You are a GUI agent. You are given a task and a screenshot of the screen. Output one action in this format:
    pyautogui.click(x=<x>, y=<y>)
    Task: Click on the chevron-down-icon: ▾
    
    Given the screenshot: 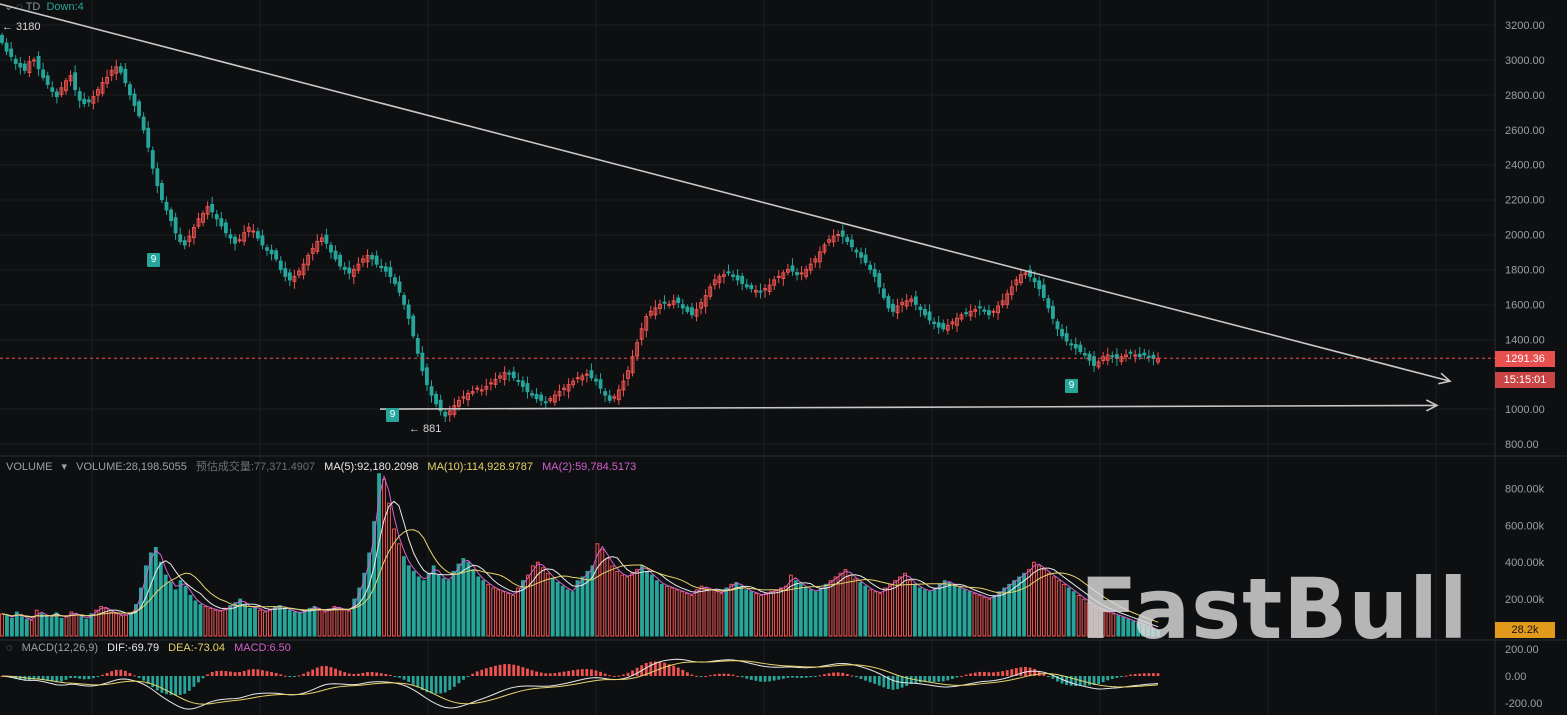 What is the action you would take?
    pyautogui.click(x=64, y=467)
    